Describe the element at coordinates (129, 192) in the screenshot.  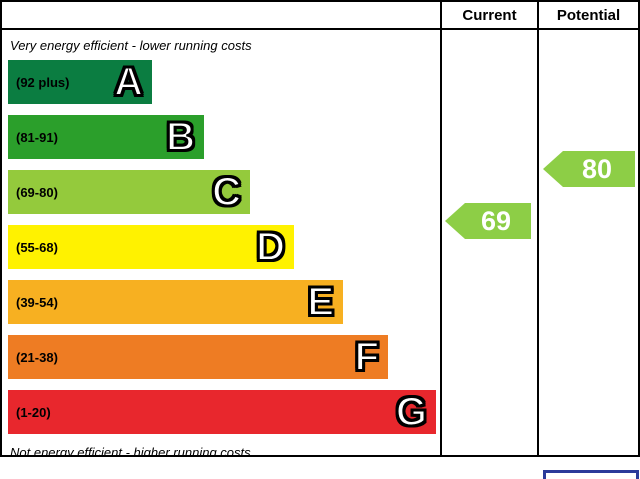
I see `band-c: (69-80) C` at that location.